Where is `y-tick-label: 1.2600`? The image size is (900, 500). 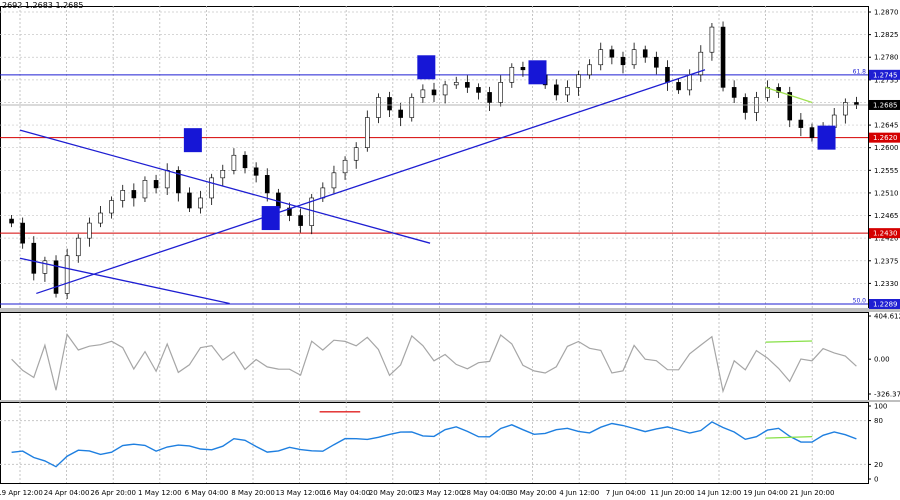
y-tick-label: 1.2600 is located at coordinates (886, 148).